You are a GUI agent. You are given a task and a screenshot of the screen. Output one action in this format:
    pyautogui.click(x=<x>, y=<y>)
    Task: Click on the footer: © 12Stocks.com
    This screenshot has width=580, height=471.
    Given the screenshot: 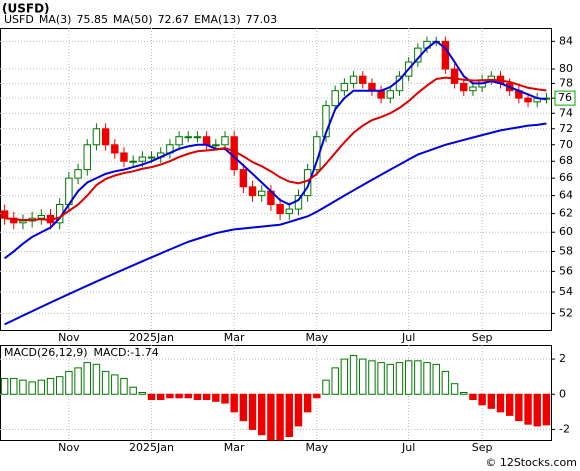 What is the action you would take?
    pyautogui.click(x=531, y=462)
    